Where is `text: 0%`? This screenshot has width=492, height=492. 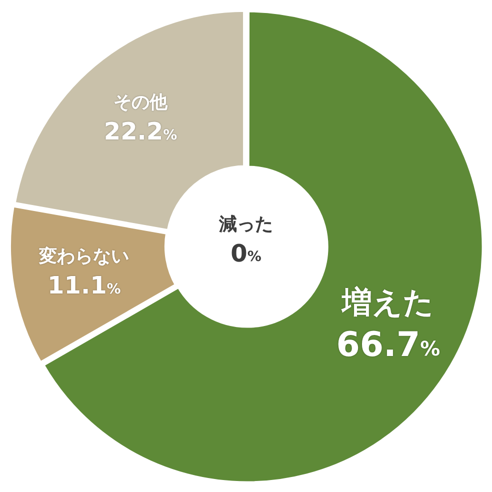
text: 0% is located at coordinates (246, 253).